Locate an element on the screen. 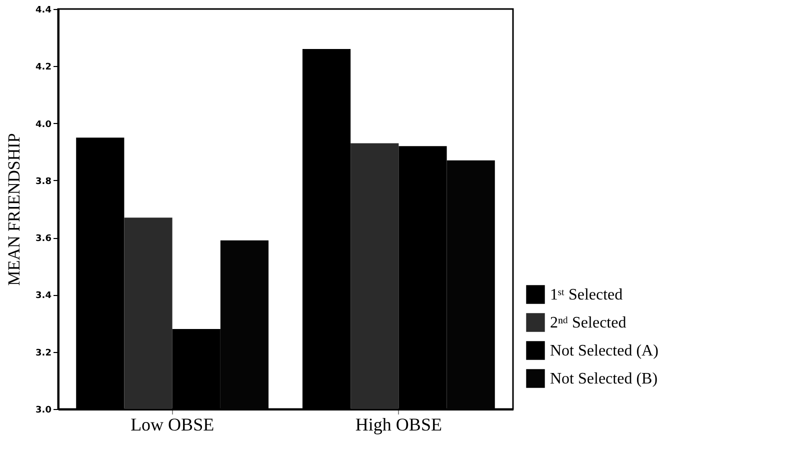 The width and height of the screenshot is (787, 462). y-tick-label: 3.4 is located at coordinates (44, 296).